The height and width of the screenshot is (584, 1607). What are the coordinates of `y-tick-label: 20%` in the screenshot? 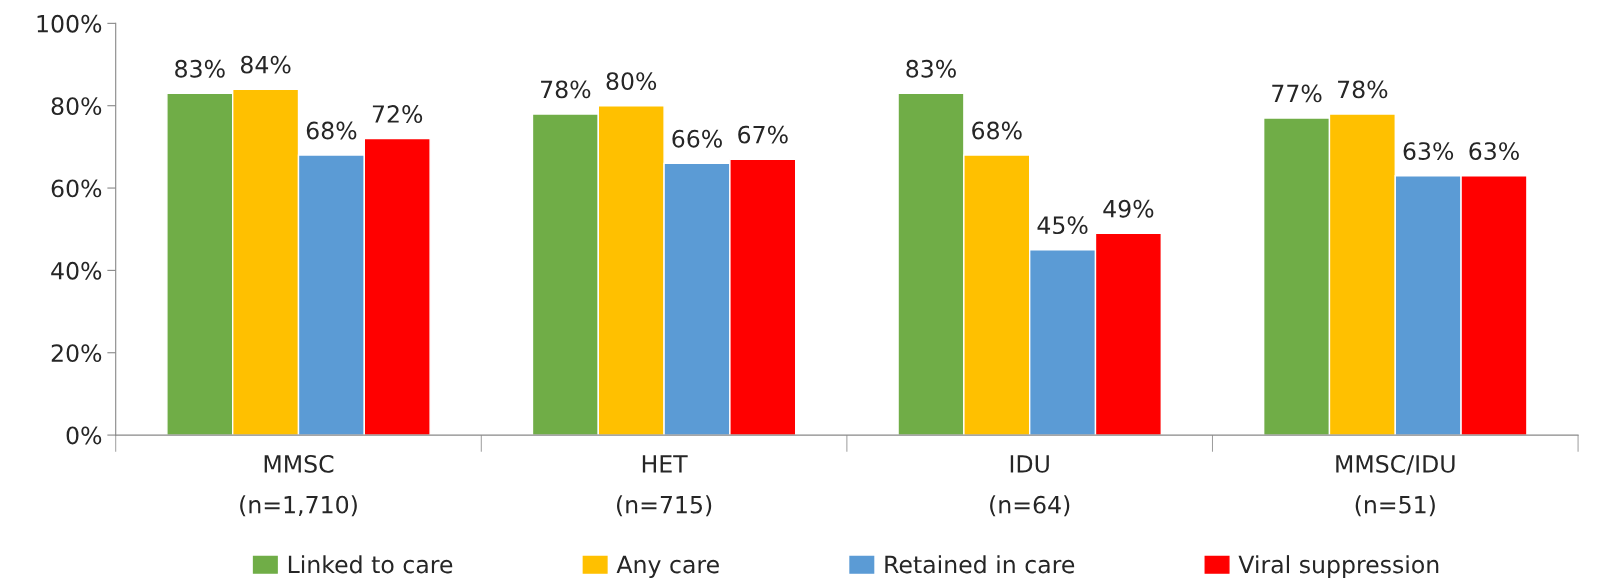 It's located at (76, 353).